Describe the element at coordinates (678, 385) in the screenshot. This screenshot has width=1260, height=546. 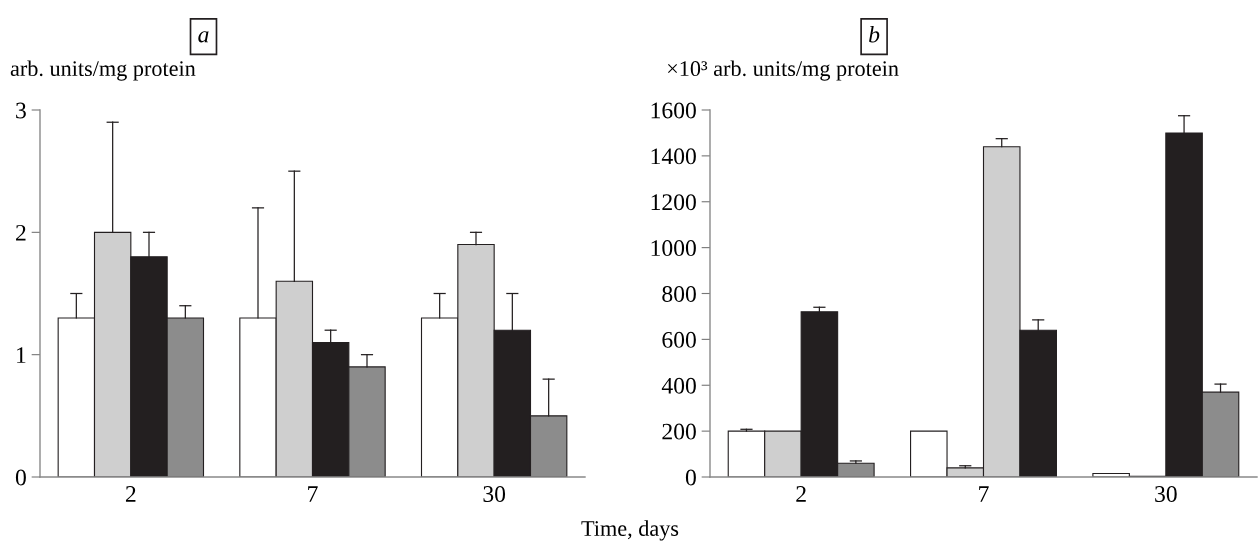
I see `y-tick-label: 400` at that location.